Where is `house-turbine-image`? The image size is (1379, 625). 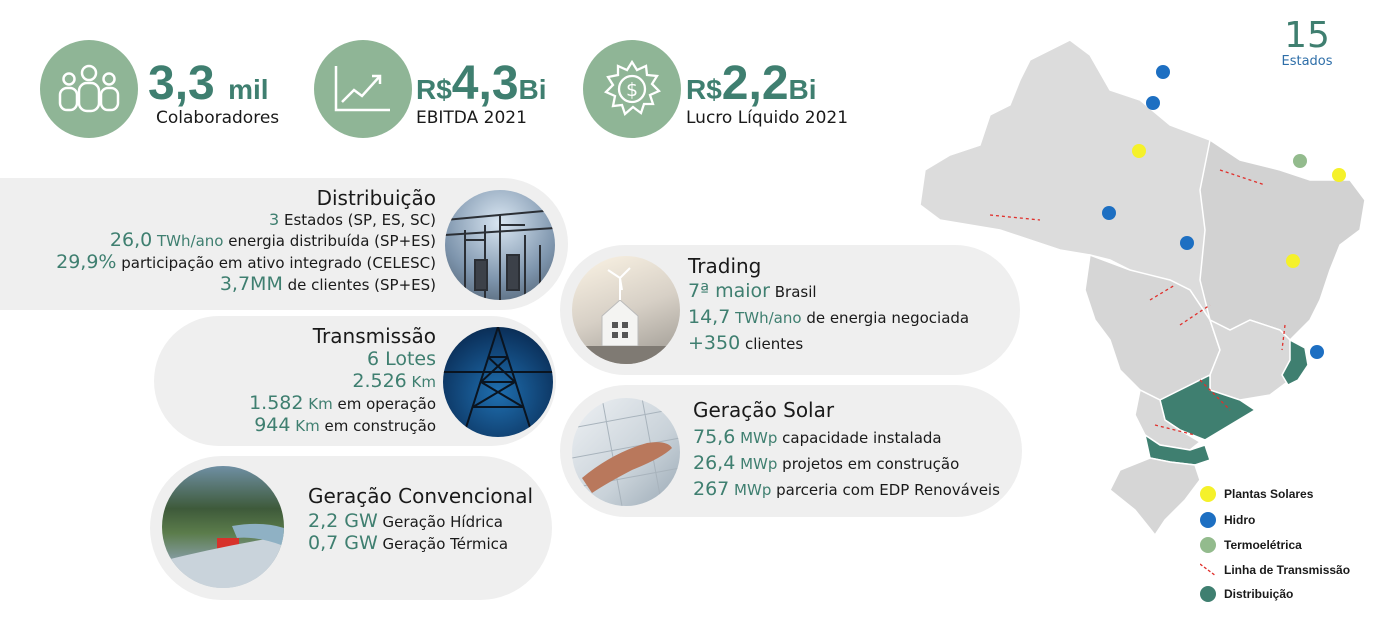
house-turbine-image is located at coordinates (626, 315).